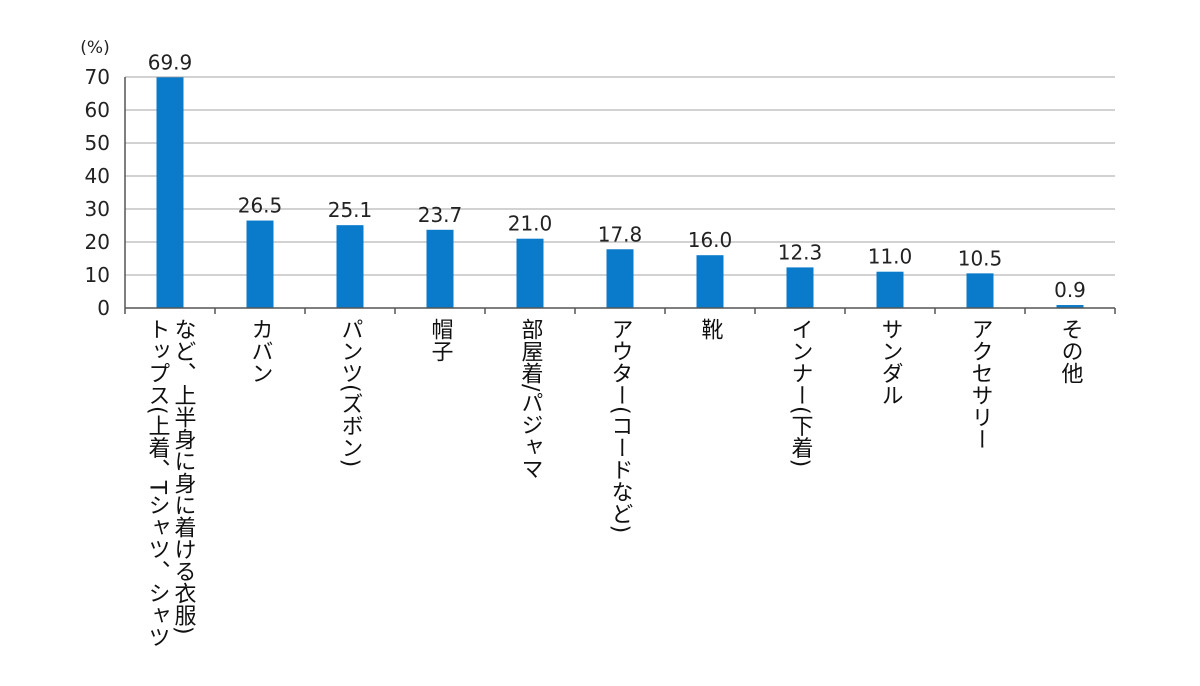 The width and height of the screenshot is (1200, 686). Describe the element at coordinates (97, 110) in the screenshot. I see `y-tick-label: 60` at that location.